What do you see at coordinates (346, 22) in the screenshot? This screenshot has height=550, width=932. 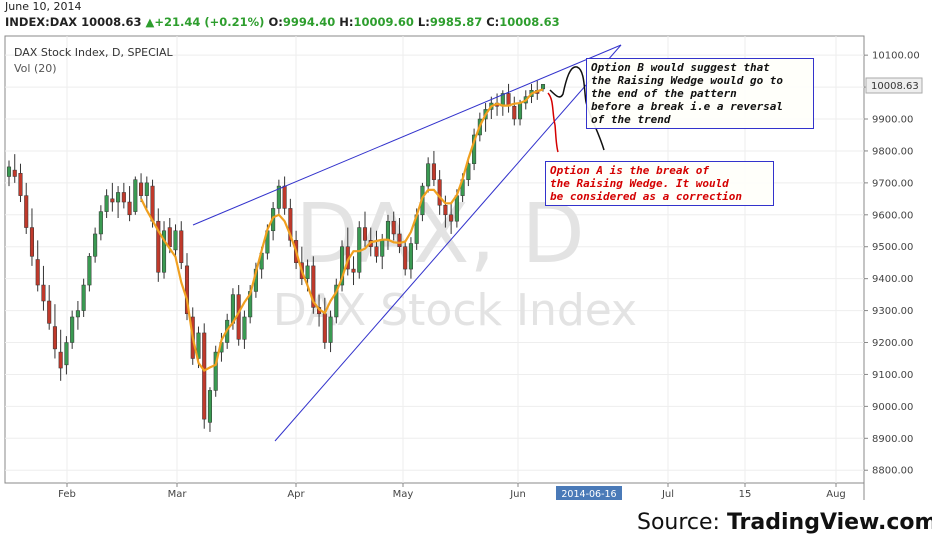 I see `high-label: H:` at bounding box center [346, 22].